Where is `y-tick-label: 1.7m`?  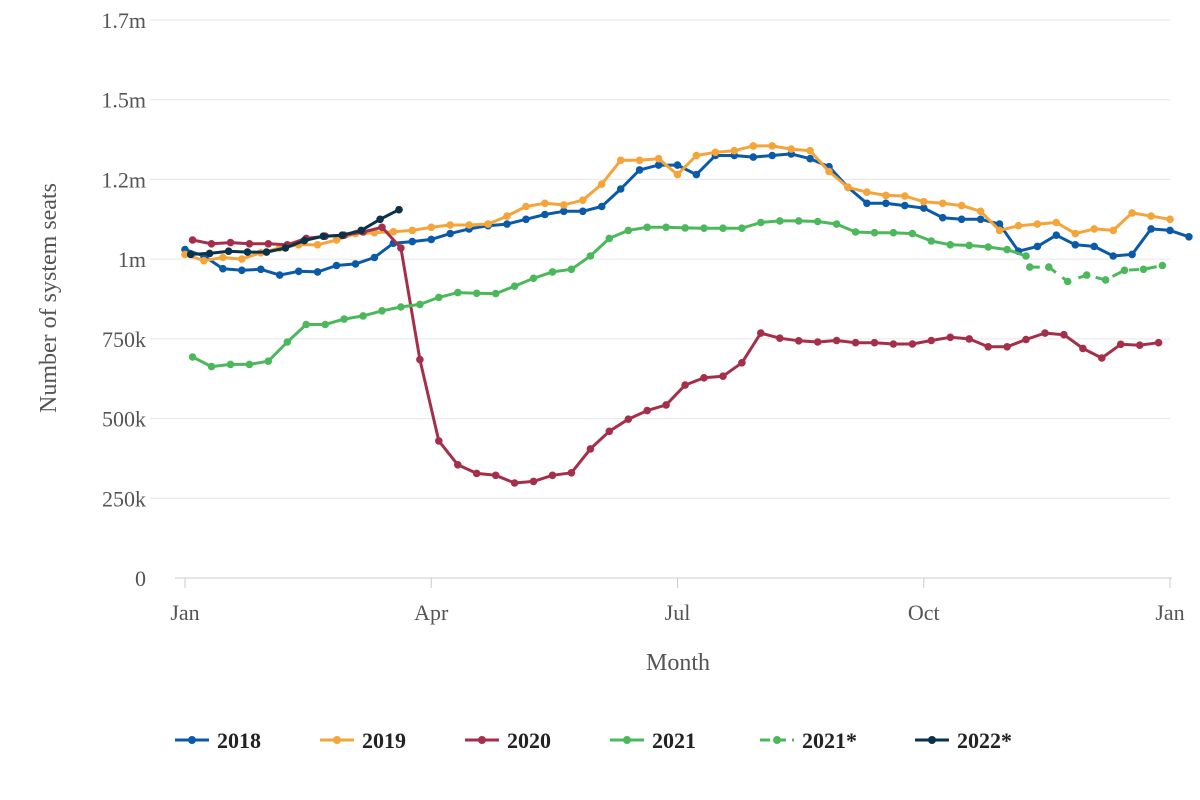 y-tick-label: 1.7m is located at coordinates (123, 20).